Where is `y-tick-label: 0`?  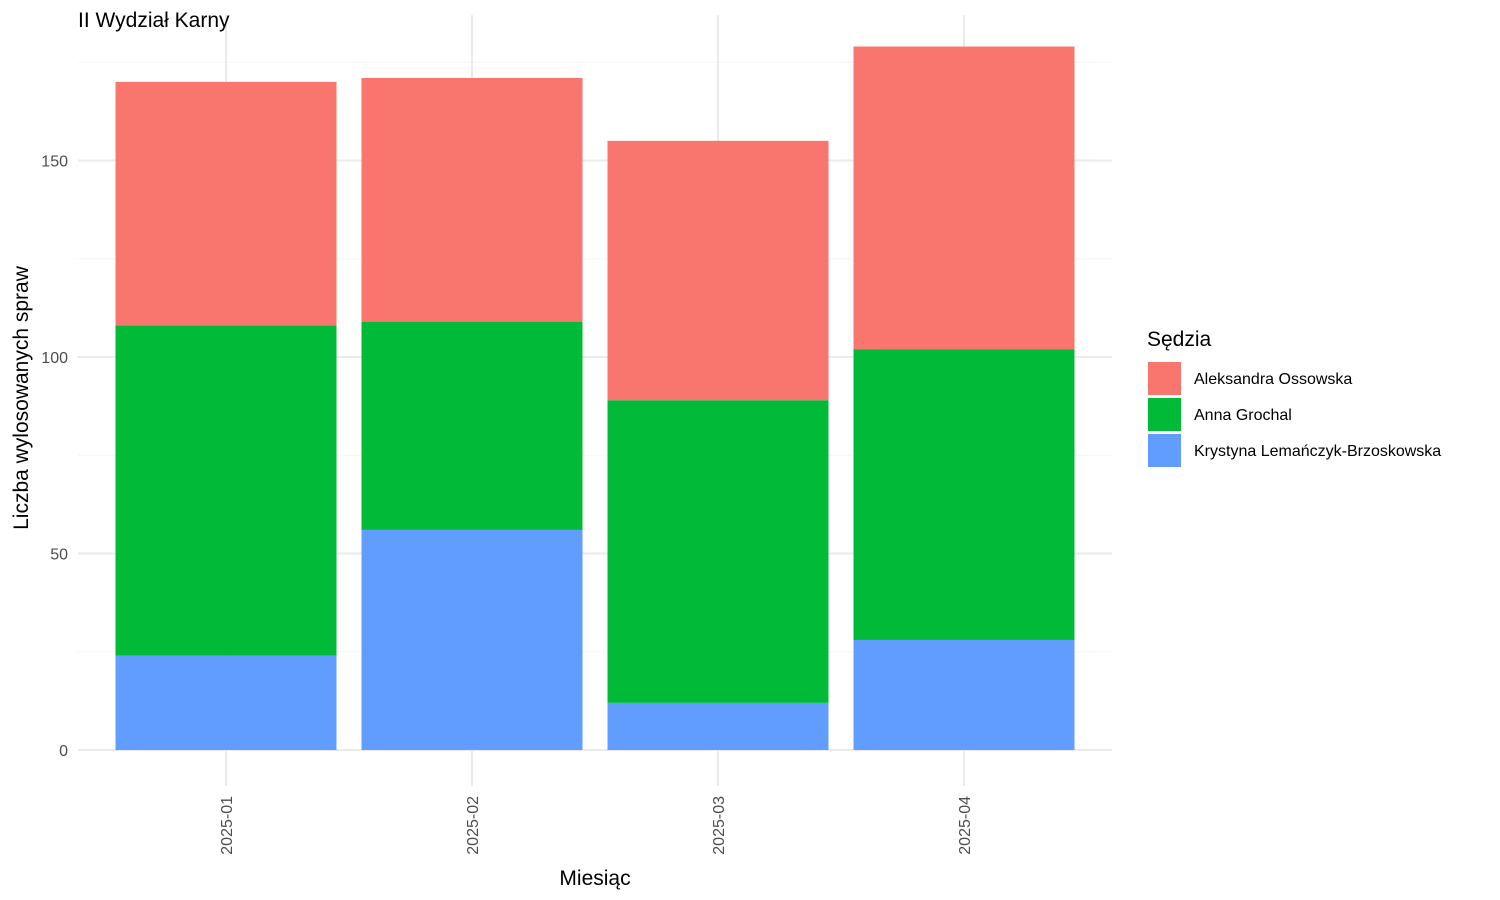 y-tick-label: 0 is located at coordinates (63, 751).